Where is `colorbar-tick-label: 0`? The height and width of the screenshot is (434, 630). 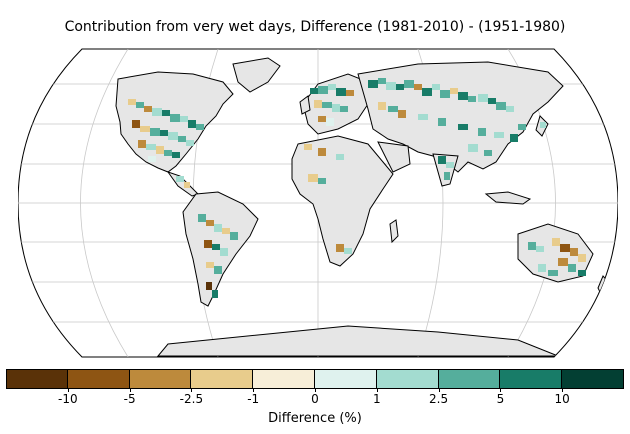
colorbar-tick-label: 0 is located at coordinates (315, 399).